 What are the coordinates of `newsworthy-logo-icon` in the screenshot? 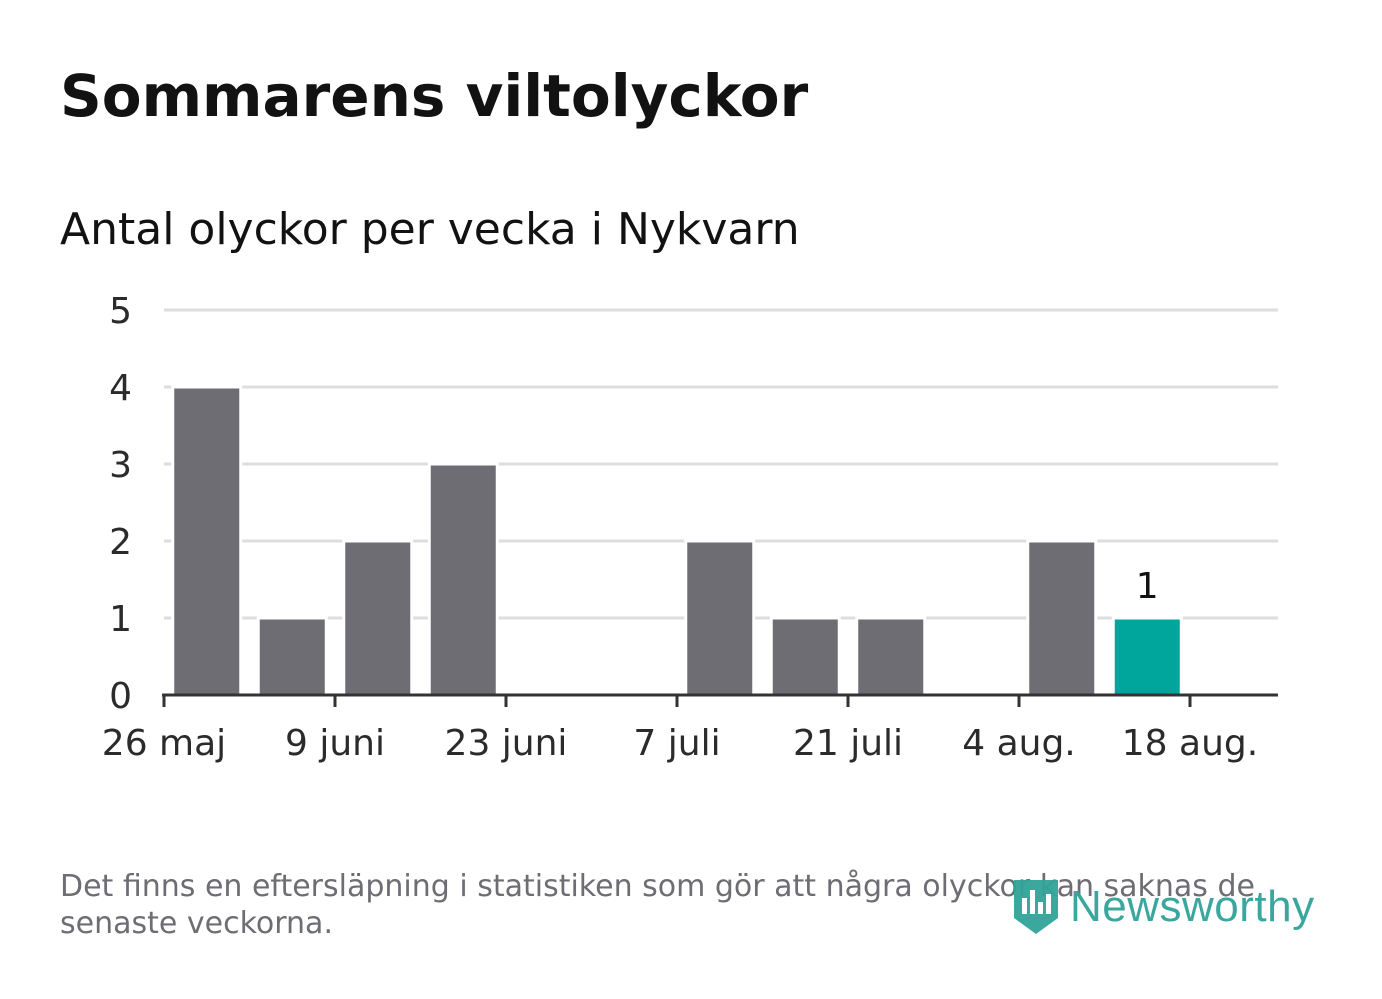 It's located at (1036, 907).